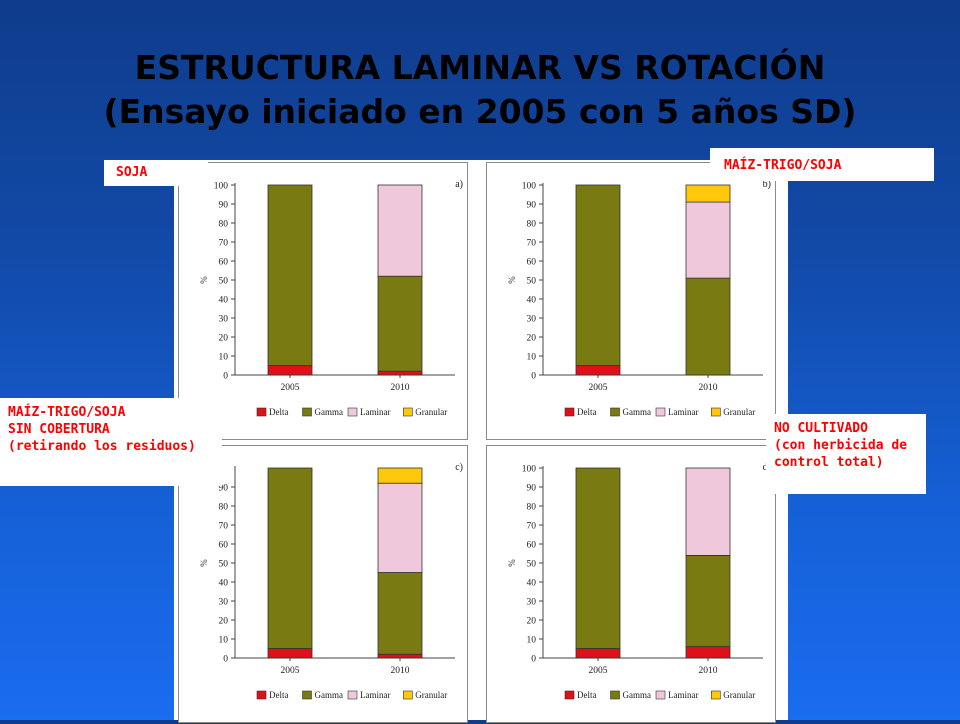 The width and height of the screenshot is (960, 724). I want to click on panel-label: b), so click(767, 184).